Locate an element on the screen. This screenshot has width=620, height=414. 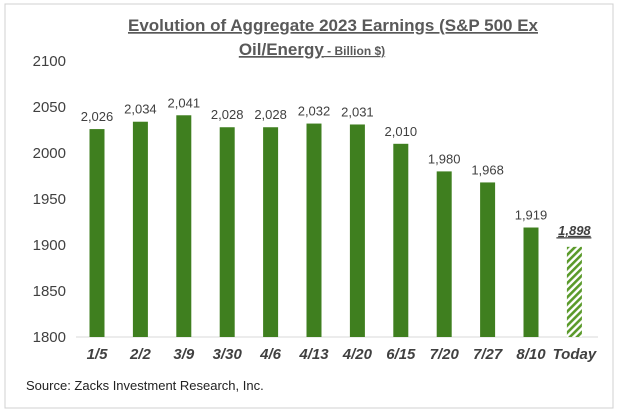
y-tick-label: 1900 is located at coordinates (49, 245).